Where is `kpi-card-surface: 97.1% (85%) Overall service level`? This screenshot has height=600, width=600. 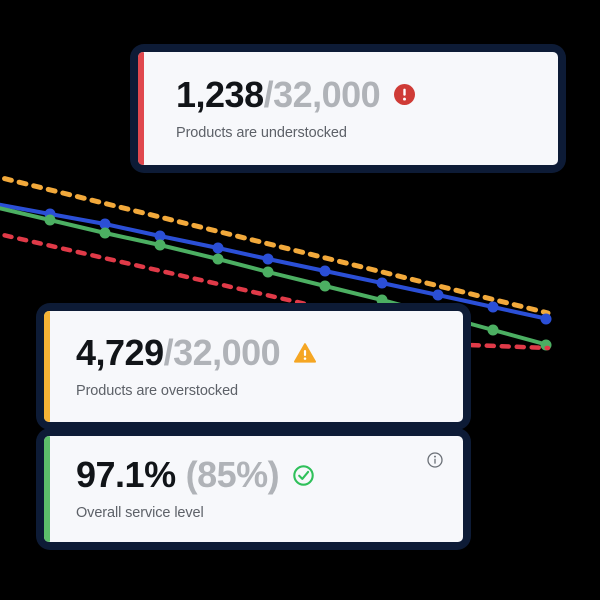
kpi-card-surface: 97.1% (85%) Overall service level is located at coordinates (253, 489).